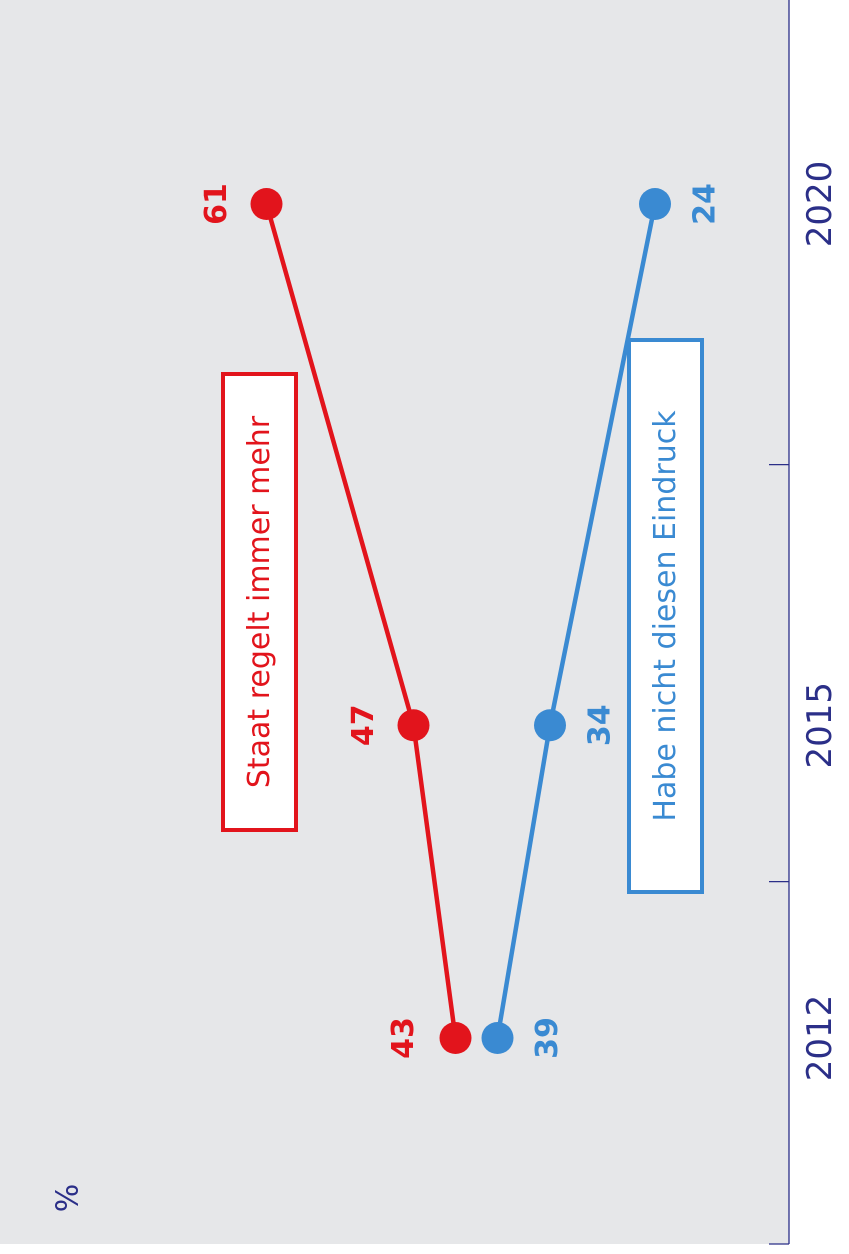  What do you see at coordinates (820, 725) in the screenshot?
I see `x-tick-label-2015: 2015` at bounding box center [820, 725].